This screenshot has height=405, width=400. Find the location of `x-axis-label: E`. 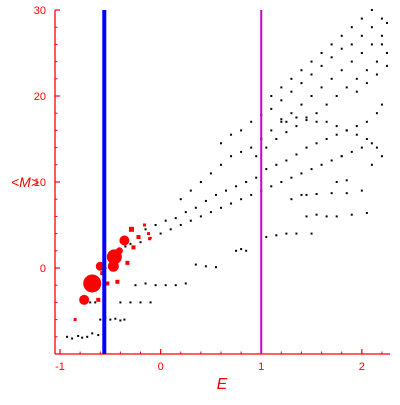

x-axis-label: E is located at coordinates (222, 384).